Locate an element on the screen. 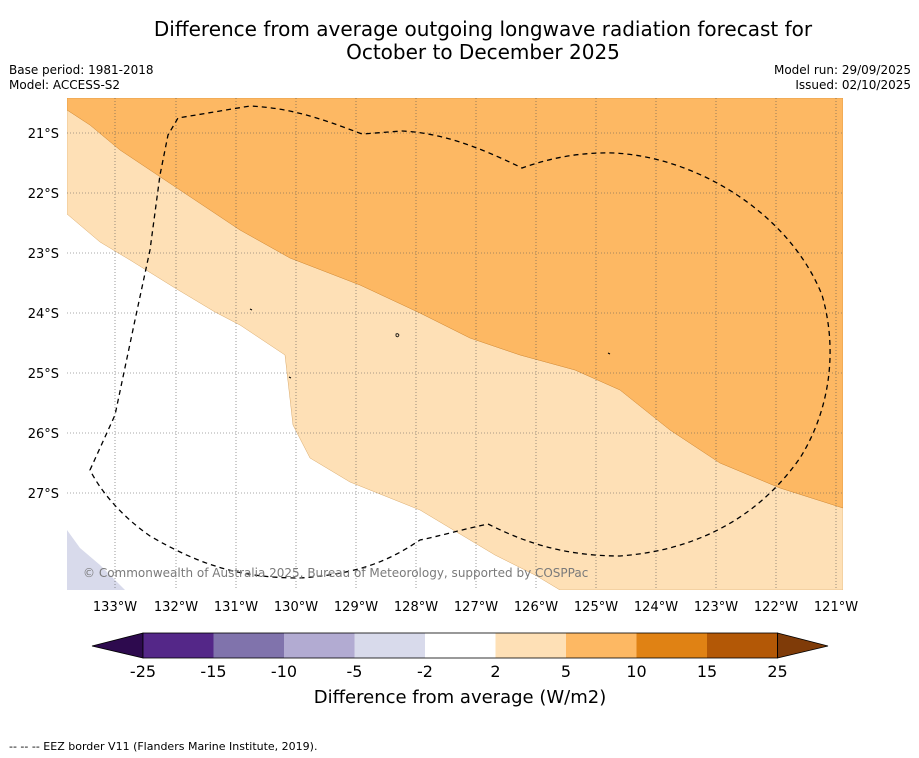 Image resolution: width=919 pixels, height=758 pixels. colorbar-min-extend is located at coordinates (117, 645).